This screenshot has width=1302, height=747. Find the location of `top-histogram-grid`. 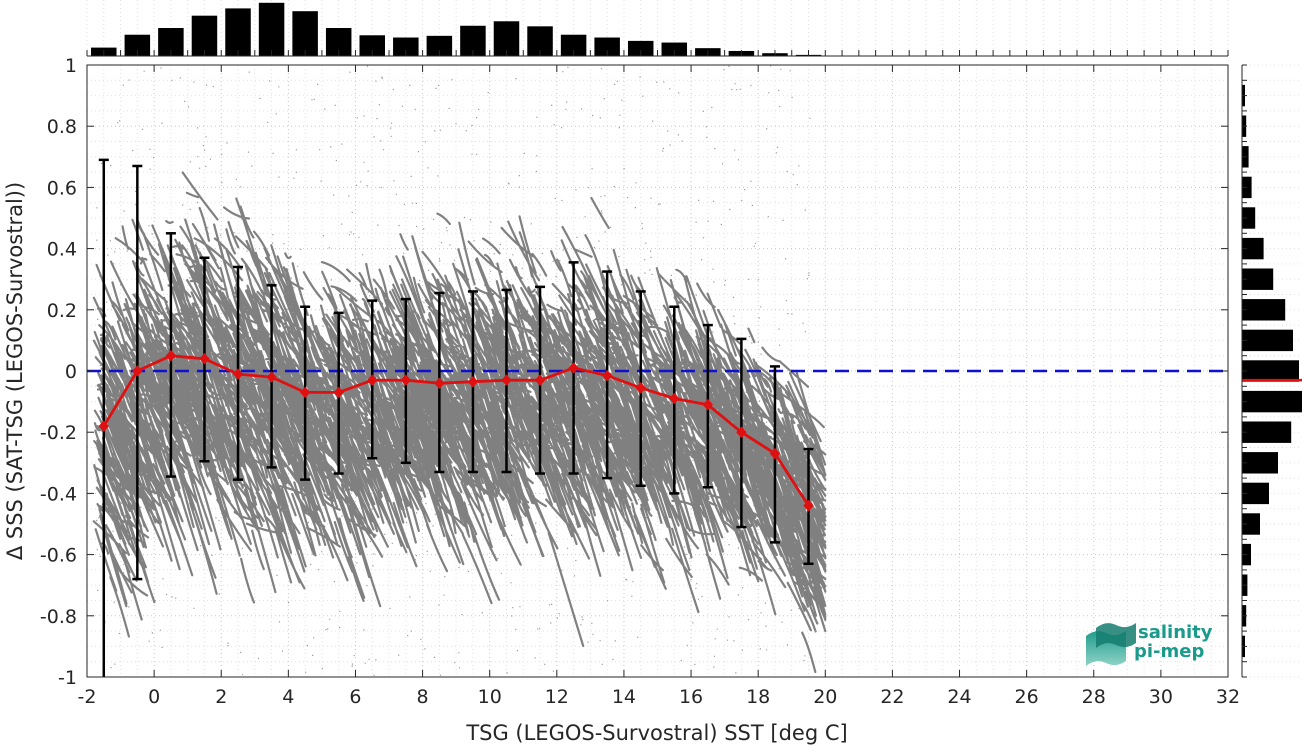

top-histogram-grid is located at coordinates (657, 28).